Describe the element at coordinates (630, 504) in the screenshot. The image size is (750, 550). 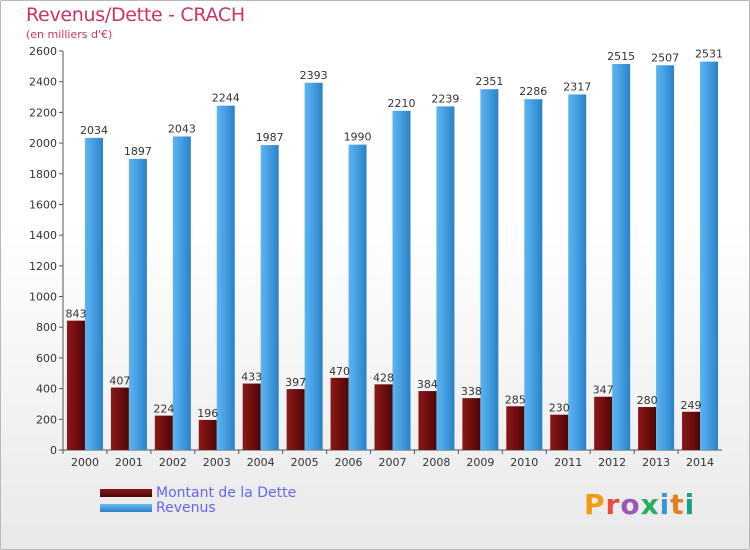
I see `logo-letter: o` at that location.